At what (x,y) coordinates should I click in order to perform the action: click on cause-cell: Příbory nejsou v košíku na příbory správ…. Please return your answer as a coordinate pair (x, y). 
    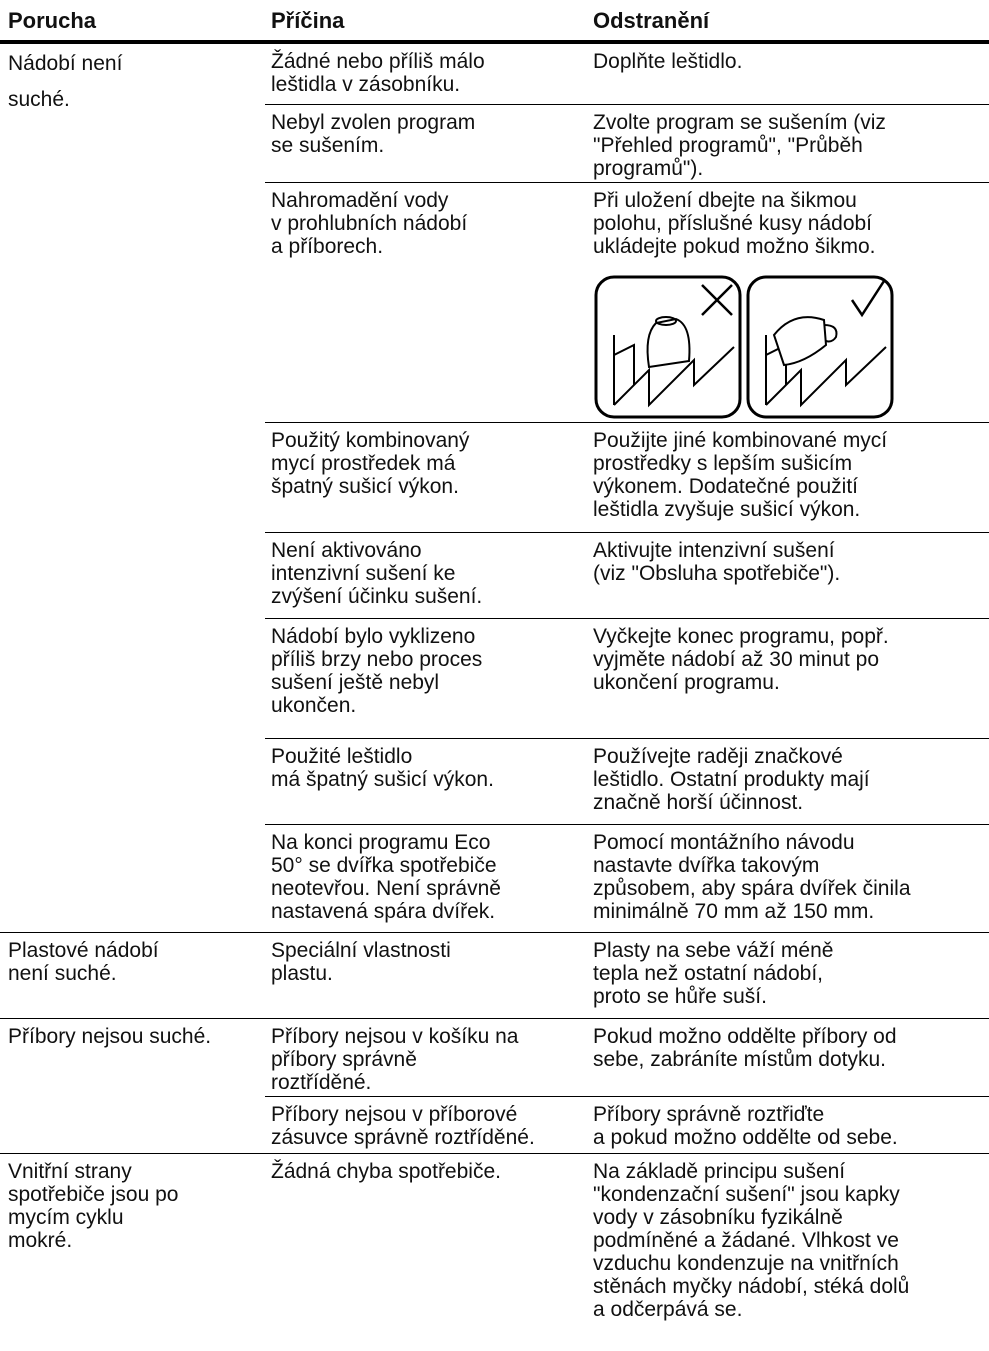
    Looking at the image, I should click on (426, 1056).